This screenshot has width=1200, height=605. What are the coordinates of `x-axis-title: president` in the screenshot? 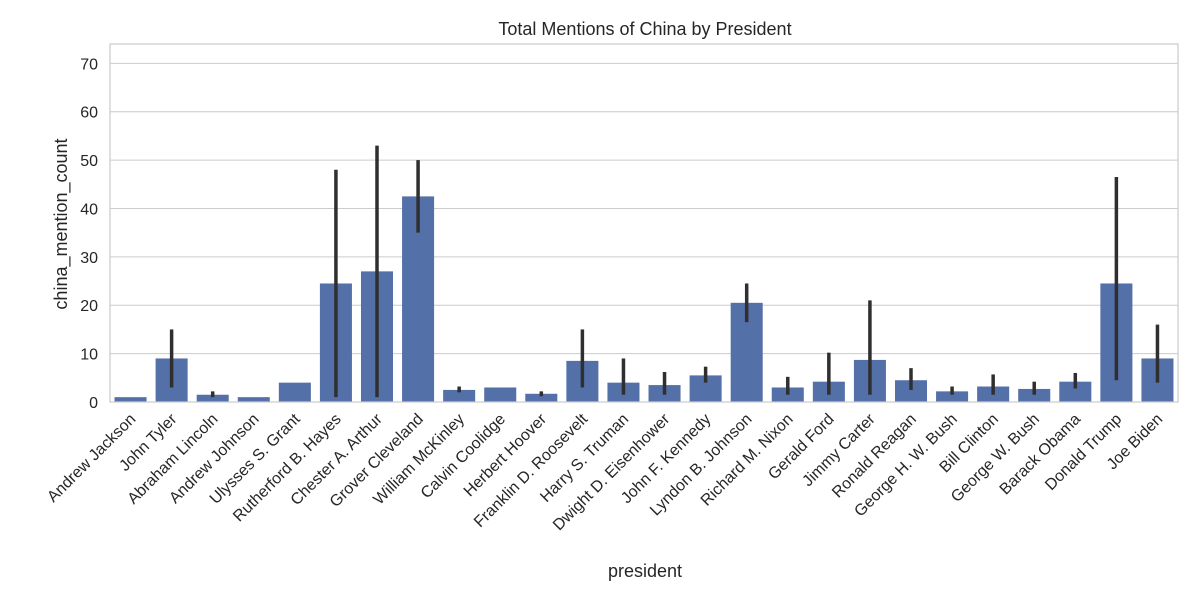 It's located at (645, 571).